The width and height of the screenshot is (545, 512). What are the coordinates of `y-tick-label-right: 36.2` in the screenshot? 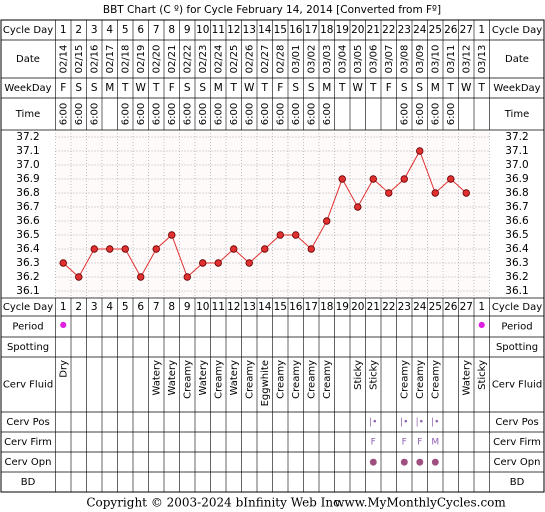 It's located at (516, 277).